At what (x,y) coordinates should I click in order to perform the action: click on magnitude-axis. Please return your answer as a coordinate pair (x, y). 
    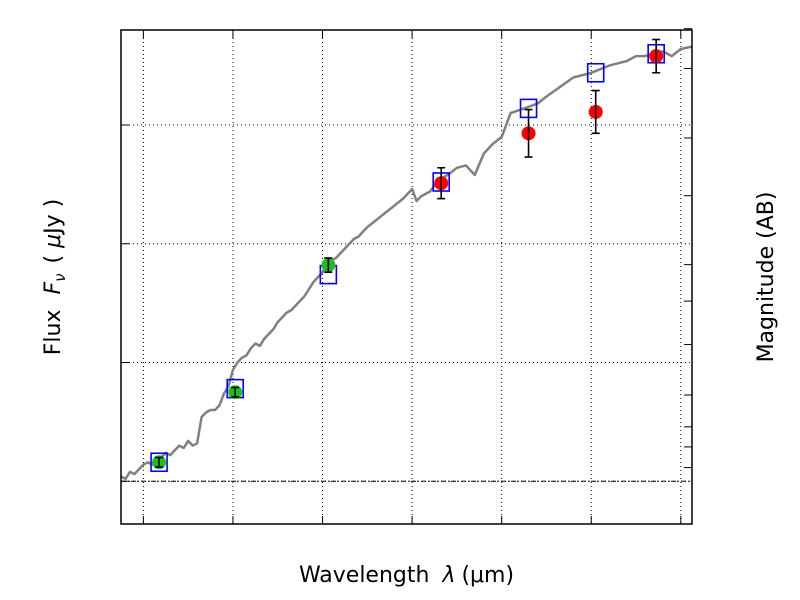
    Looking at the image, I should click on (688, 248).